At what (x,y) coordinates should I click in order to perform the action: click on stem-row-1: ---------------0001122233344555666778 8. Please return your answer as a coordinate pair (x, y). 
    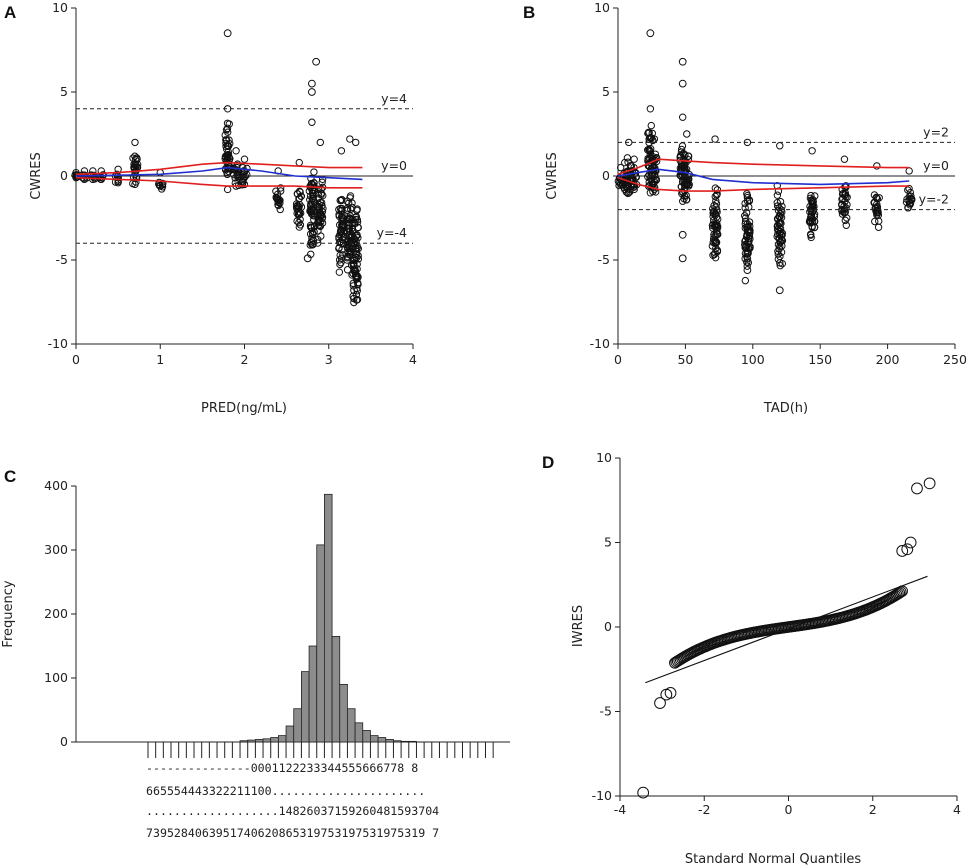
    Looking at the image, I should click on (282, 768).